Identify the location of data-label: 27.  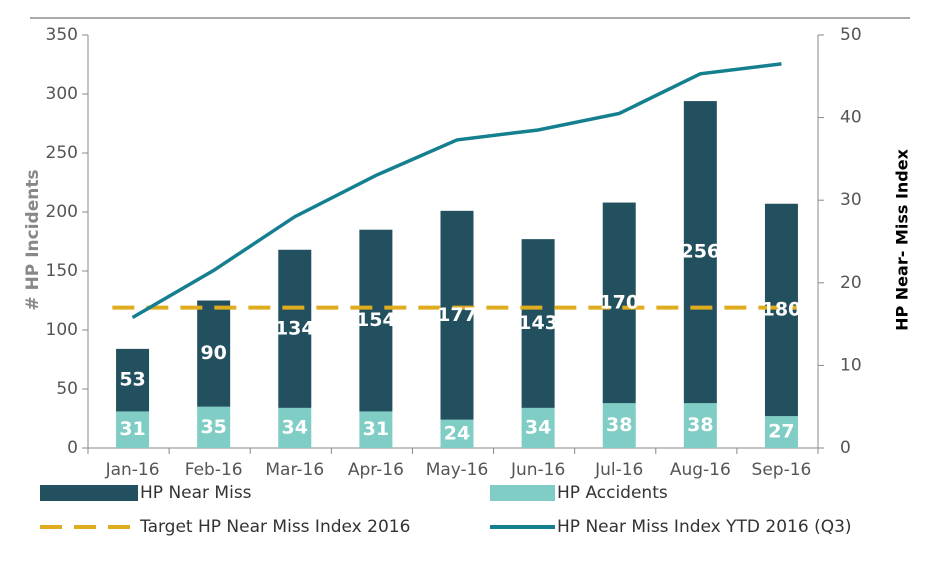
(781, 432).